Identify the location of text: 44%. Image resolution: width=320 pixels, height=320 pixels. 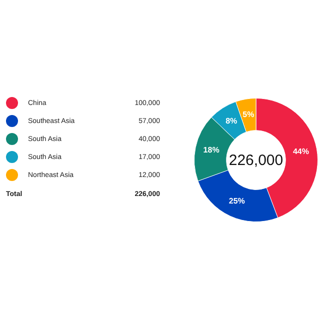
(300, 151).